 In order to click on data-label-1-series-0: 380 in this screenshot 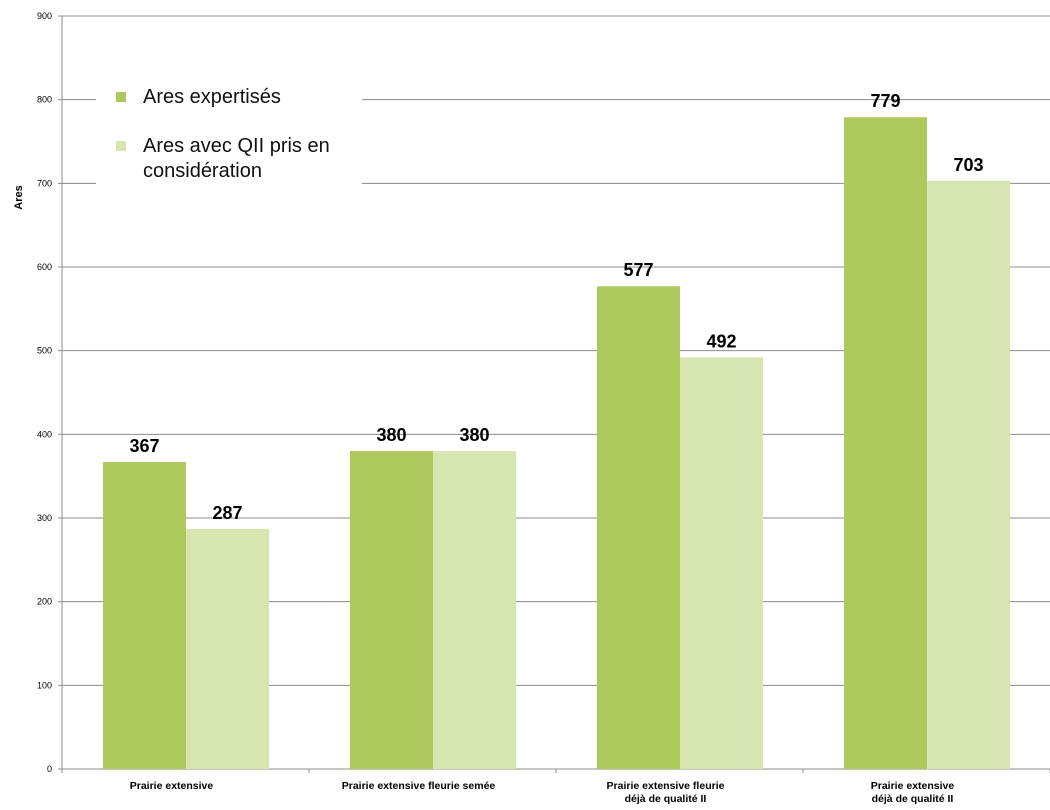, I will do `click(391, 435)`.